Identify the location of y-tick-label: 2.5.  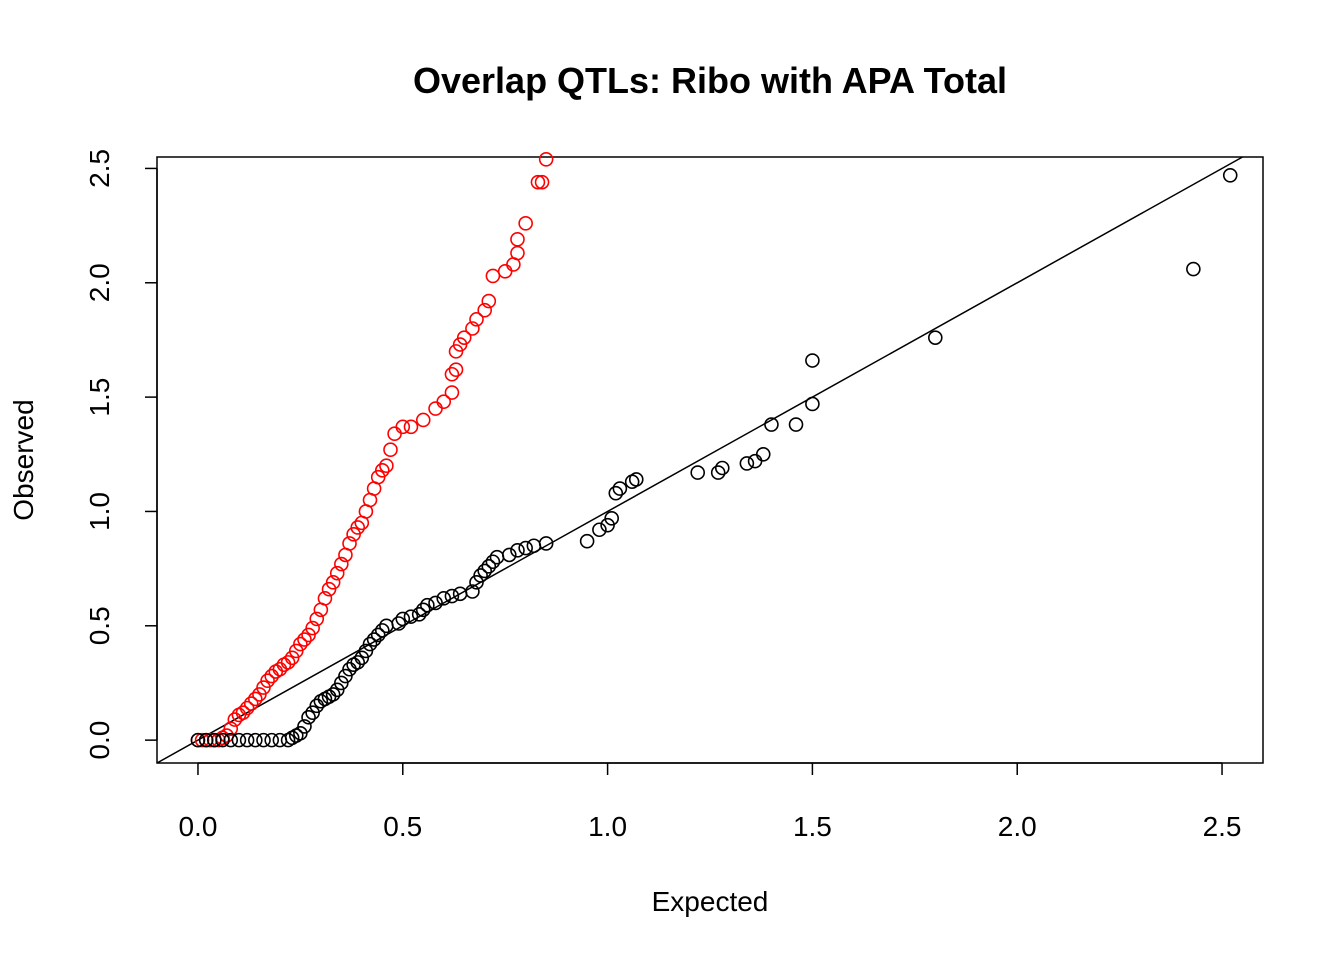
(99, 168).